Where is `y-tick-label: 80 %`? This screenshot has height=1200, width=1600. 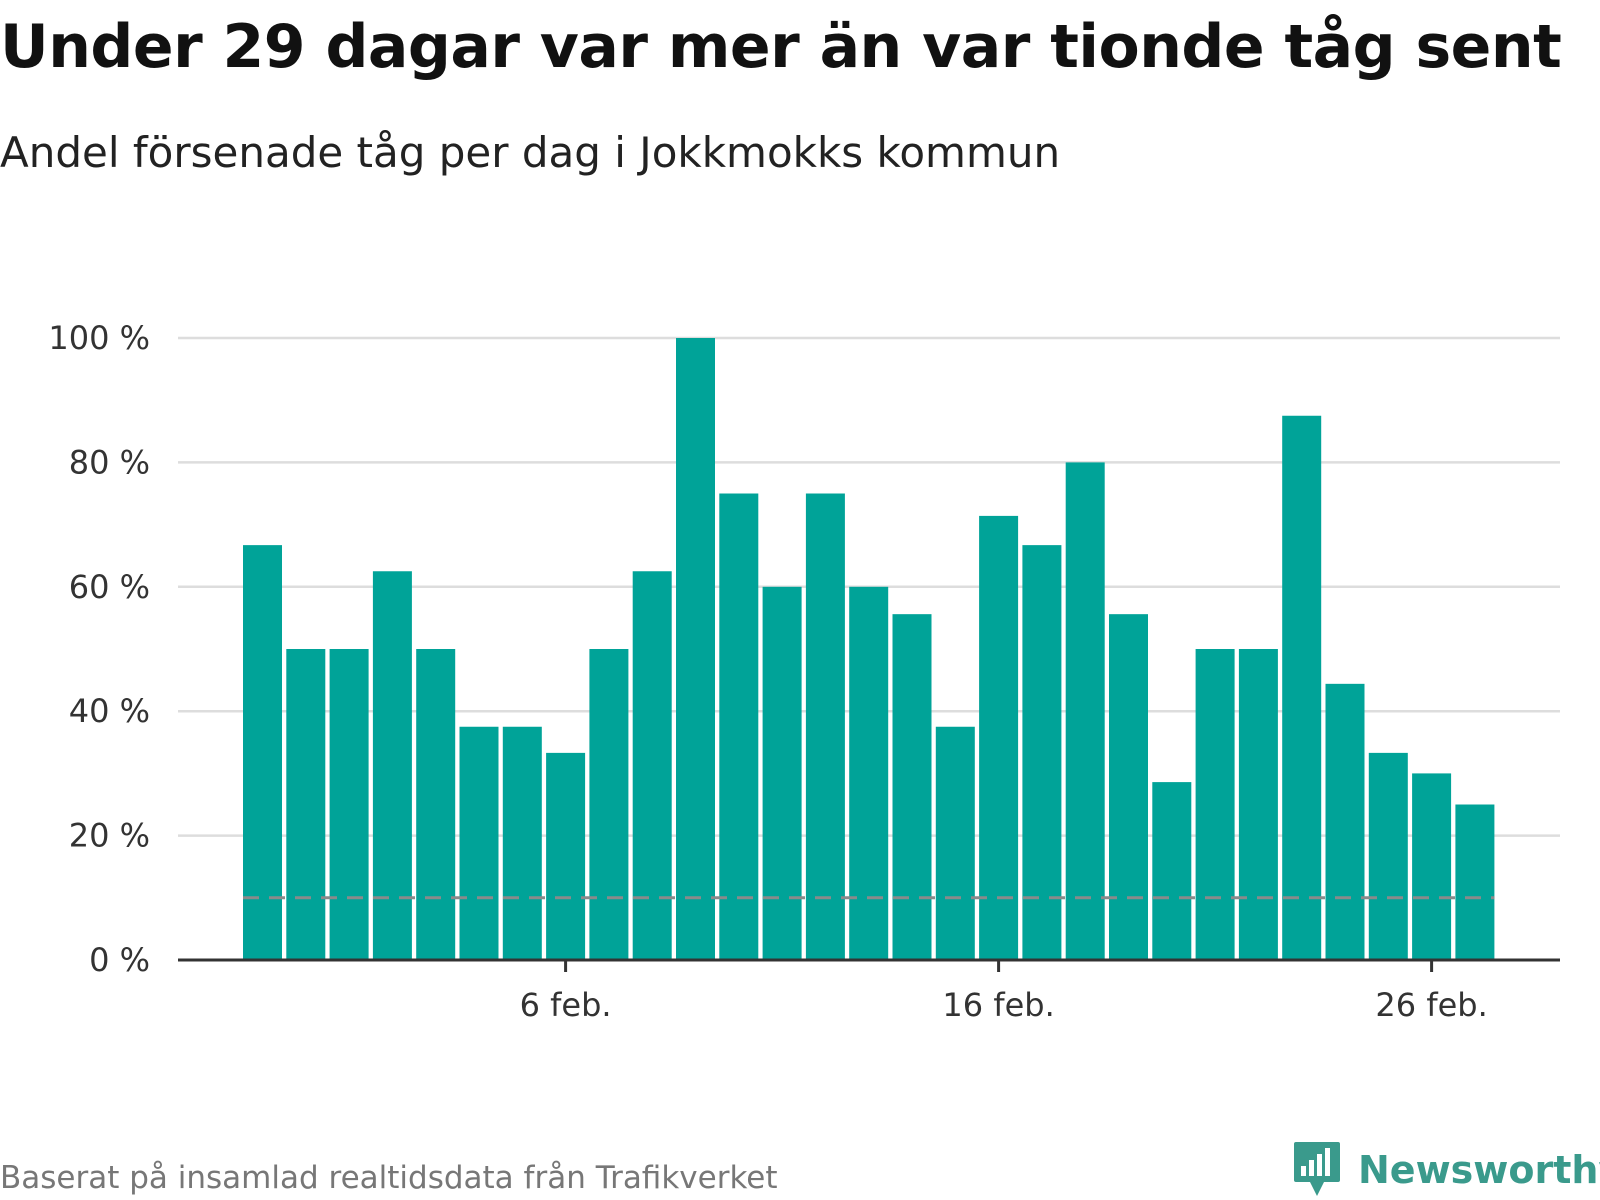
y-tick-label: 80 % is located at coordinates (109, 462).